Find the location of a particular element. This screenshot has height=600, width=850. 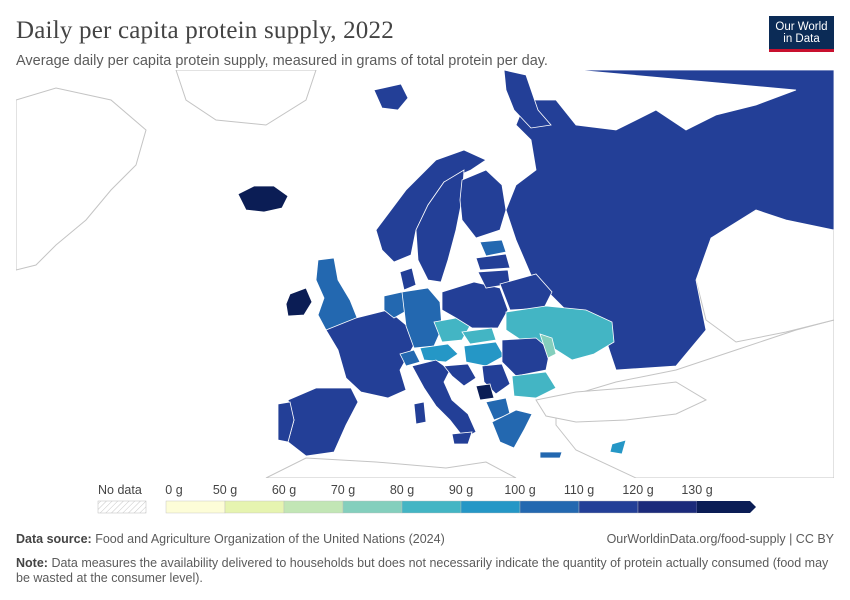

austria-region is located at coordinates (439, 353).